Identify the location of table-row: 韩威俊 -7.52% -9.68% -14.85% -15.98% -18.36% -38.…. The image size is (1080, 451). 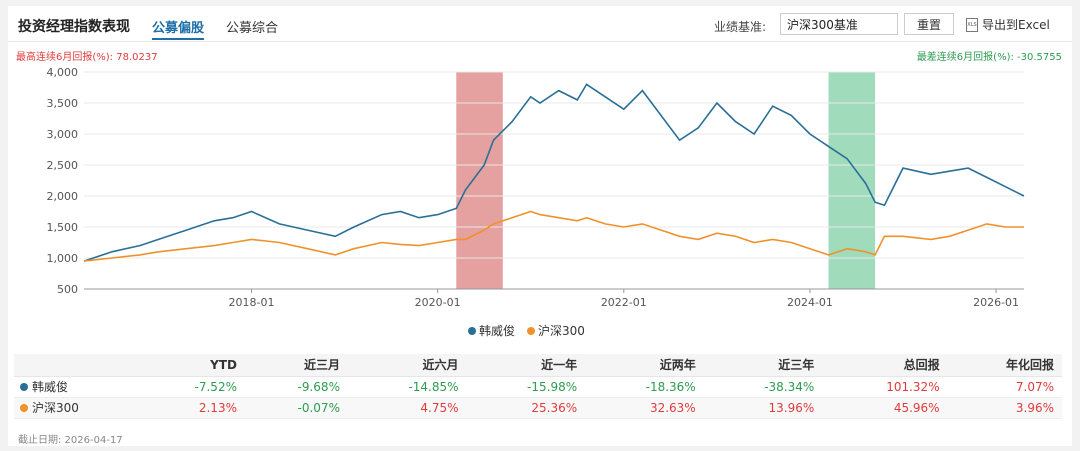
(538, 387).